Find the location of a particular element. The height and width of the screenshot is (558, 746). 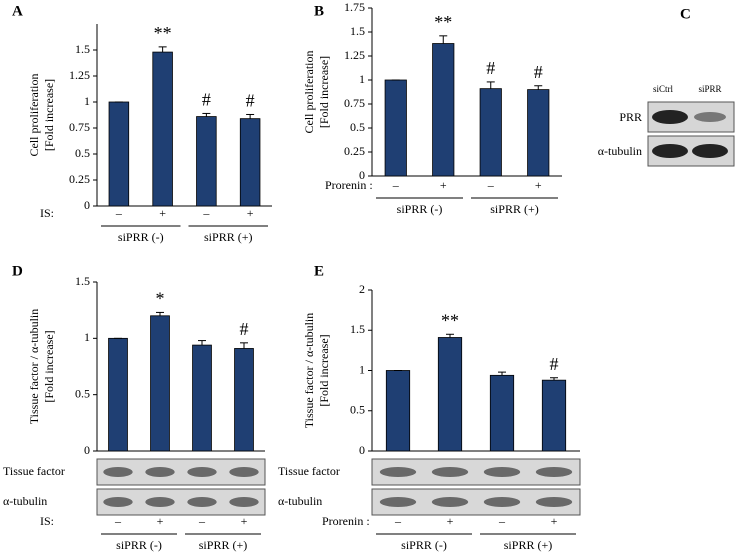

y-tick-label: 0.25 is located at coordinates (79, 179).